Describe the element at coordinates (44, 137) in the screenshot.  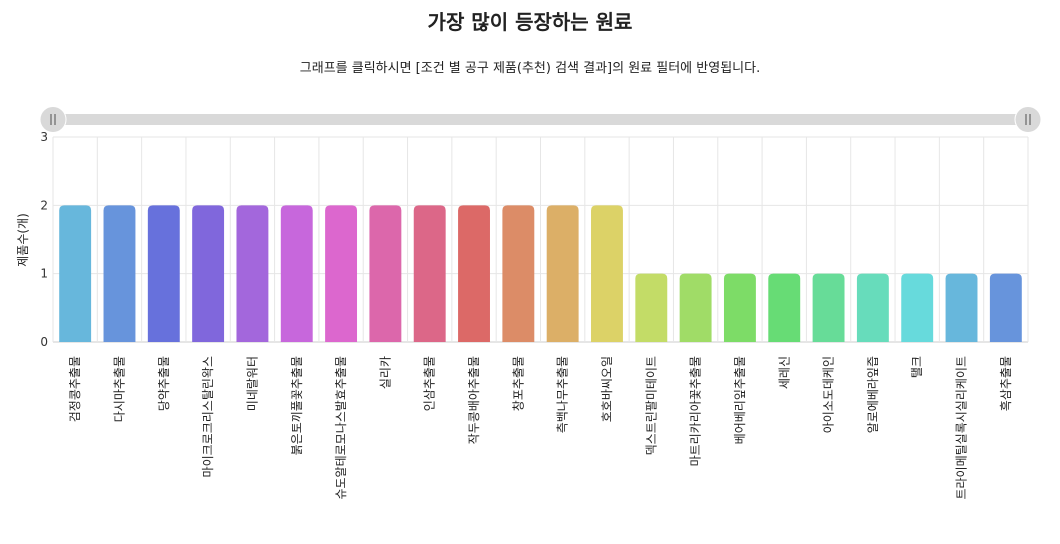
I see `y-tick-label: 3` at that location.